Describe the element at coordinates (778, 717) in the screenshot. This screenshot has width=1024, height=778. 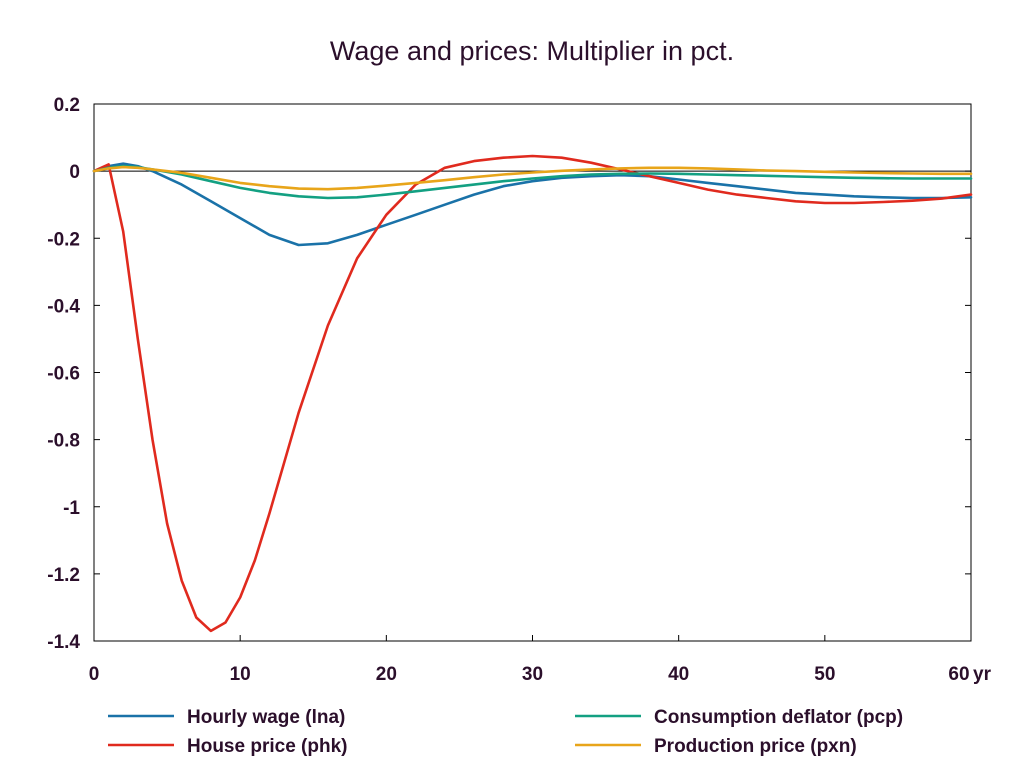
I see `legend-label: Consumption deflator (pcp)` at that location.